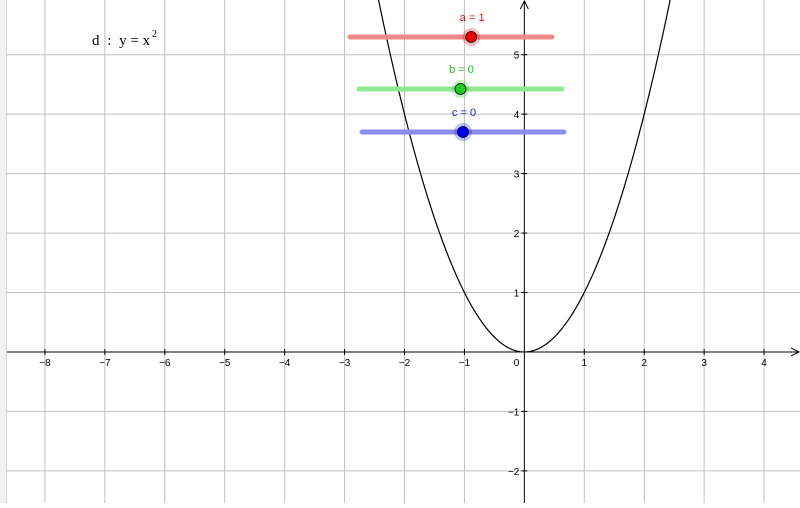 The width and height of the screenshot is (800, 508). What do you see at coordinates (451, 29) in the screenshot?
I see `slider-a: a = 1` at bounding box center [451, 29].